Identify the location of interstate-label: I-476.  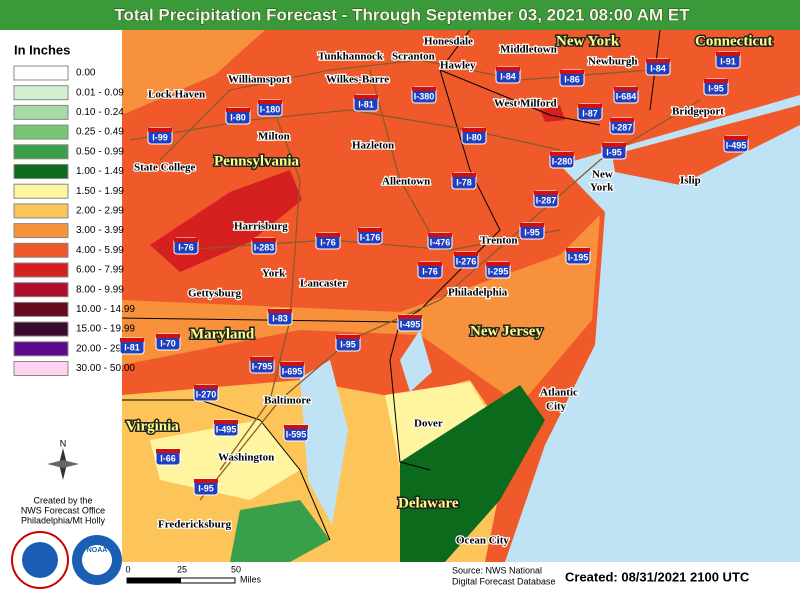
(440, 242).